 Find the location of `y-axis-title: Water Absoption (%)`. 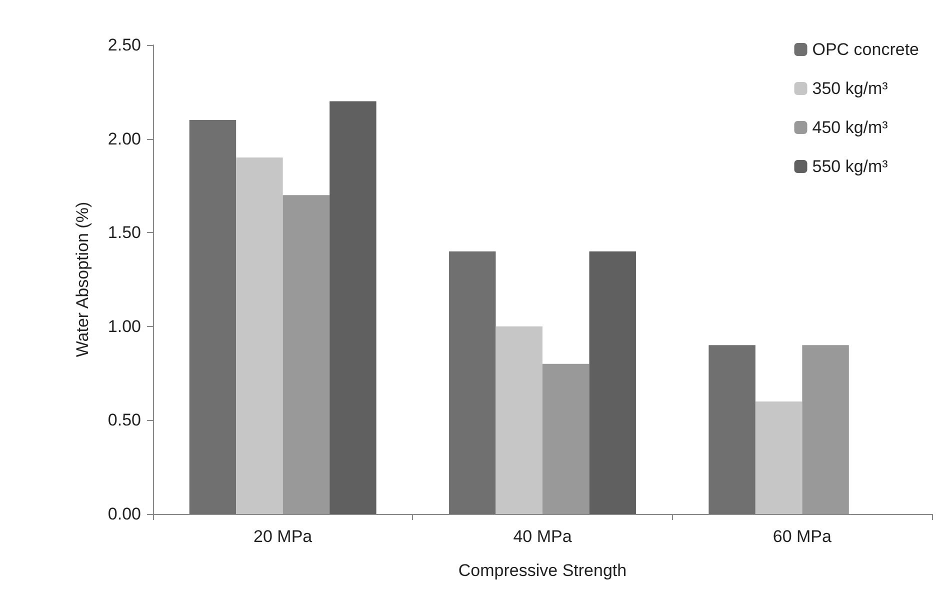

y-axis-title: Water Absoption (%) is located at coordinates (82, 280).